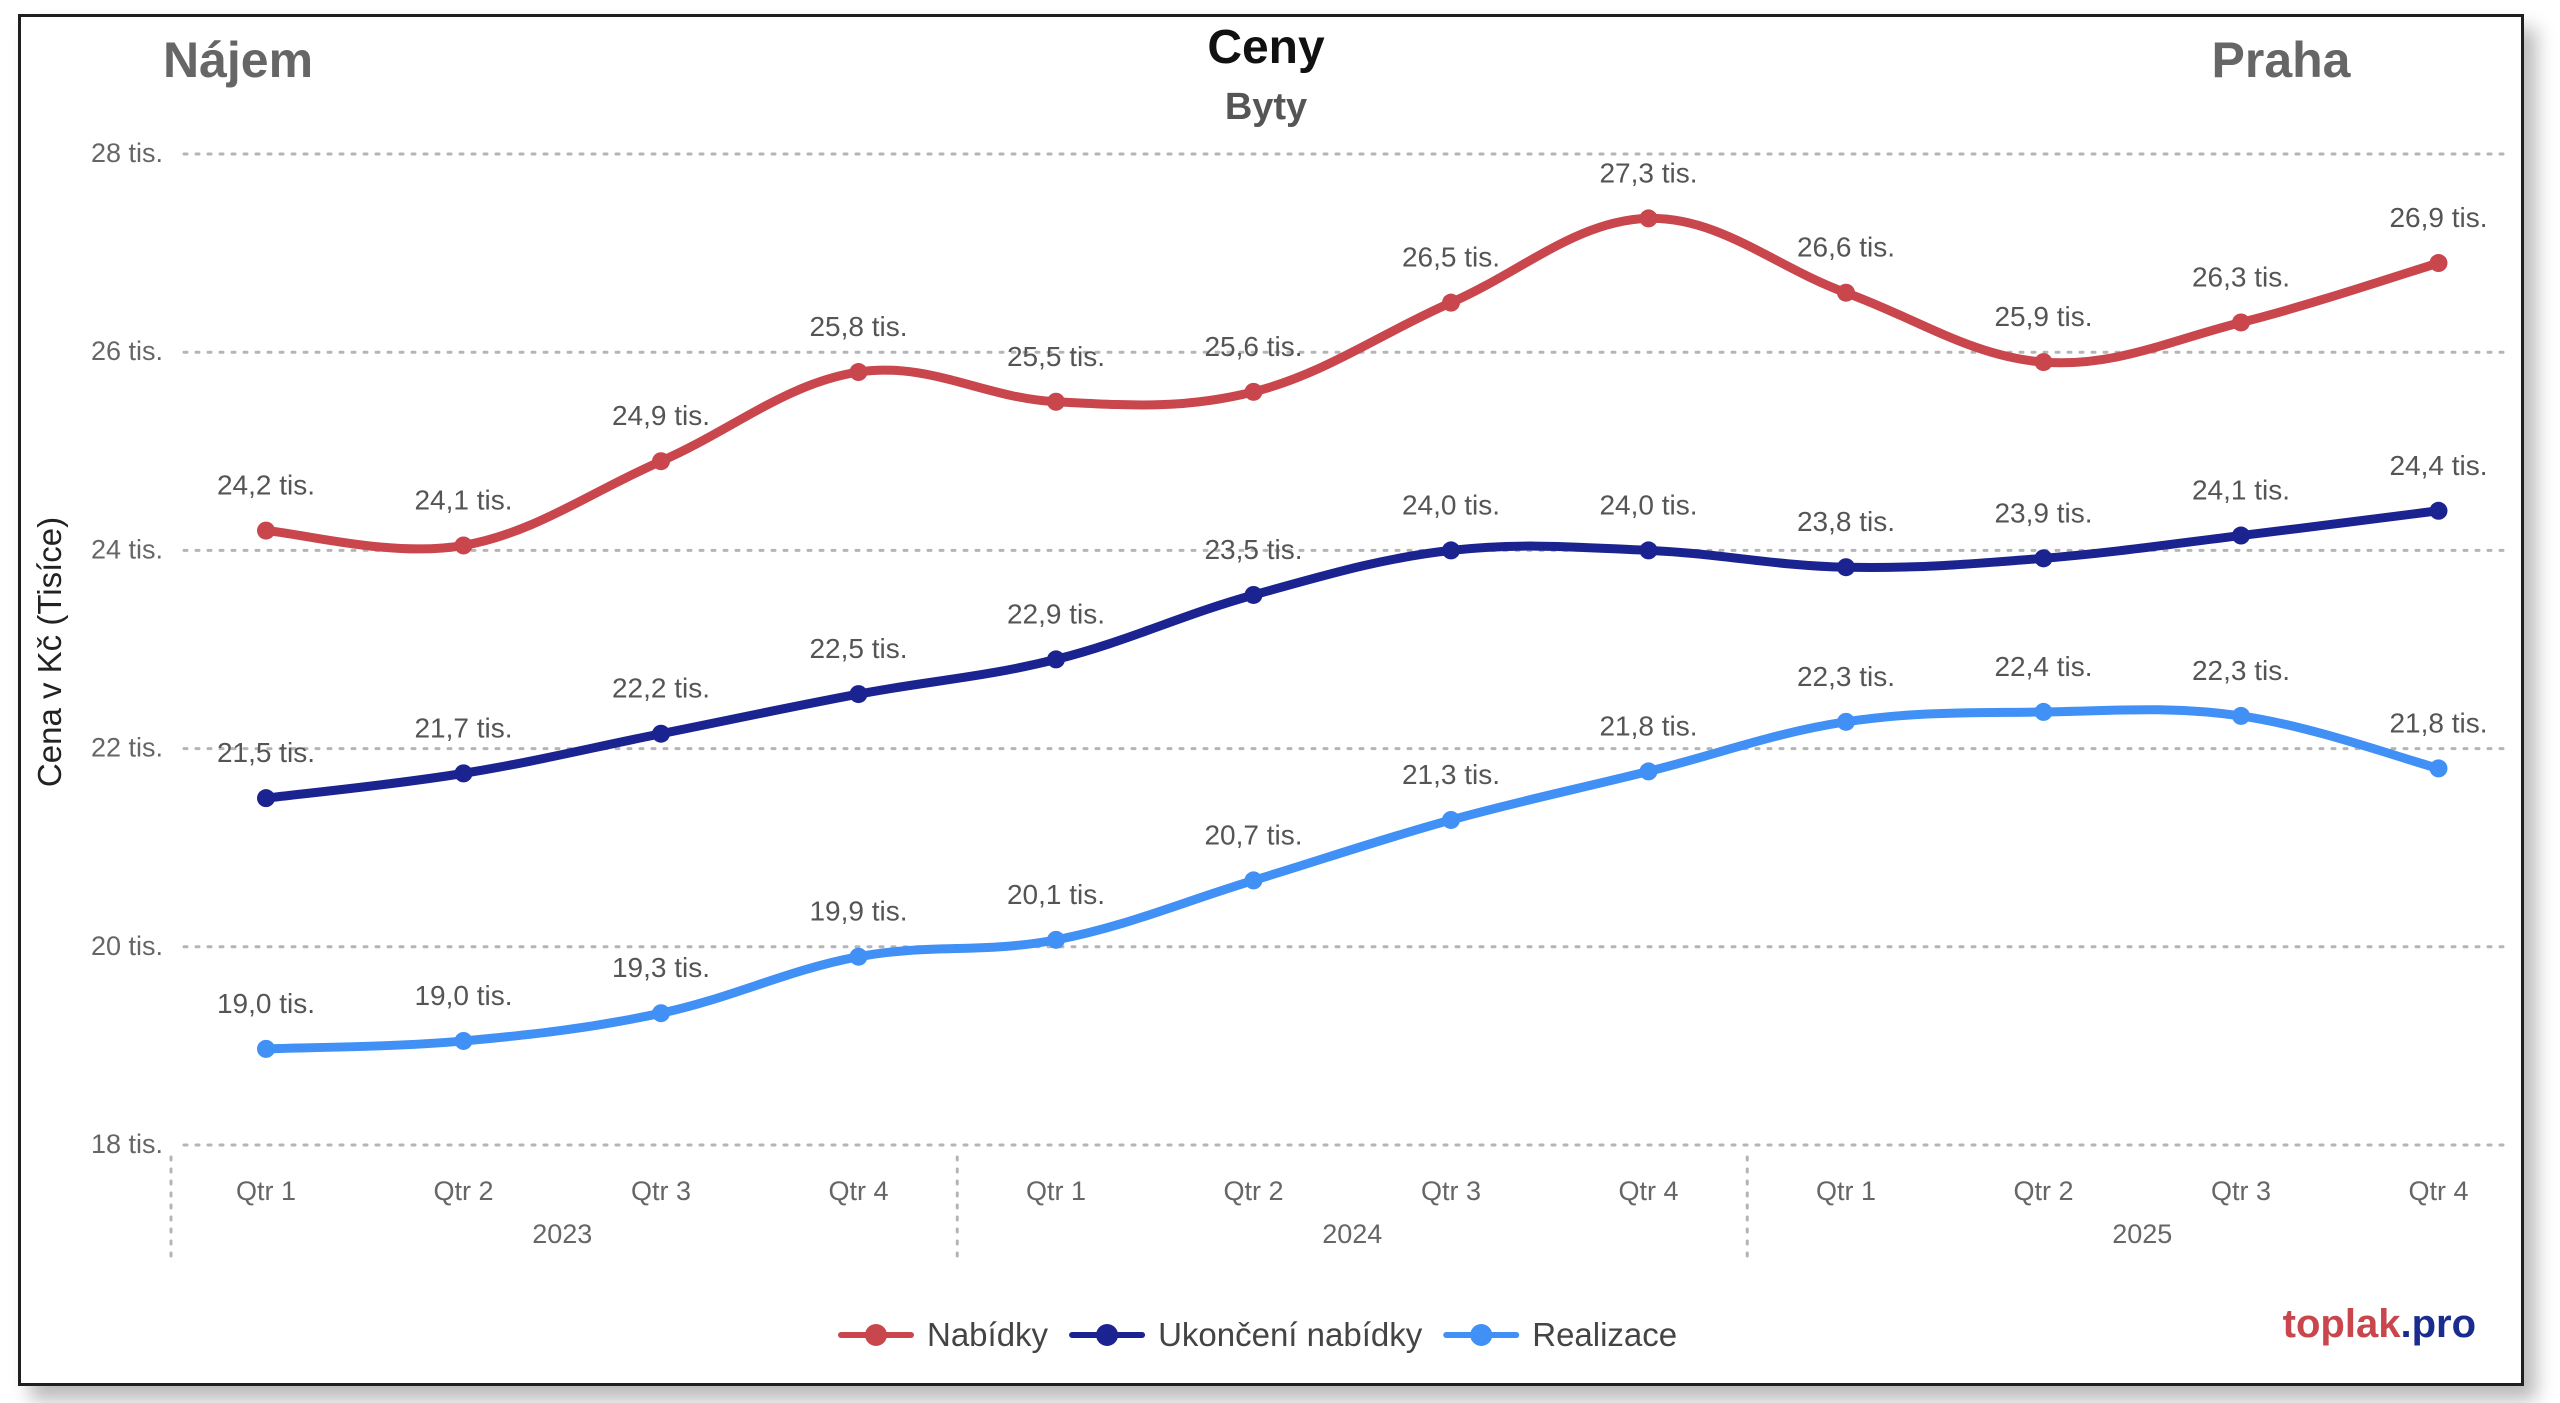  What do you see at coordinates (1266, 47) in the screenshot?
I see `chart-title: Ceny` at bounding box center [1266, 47].